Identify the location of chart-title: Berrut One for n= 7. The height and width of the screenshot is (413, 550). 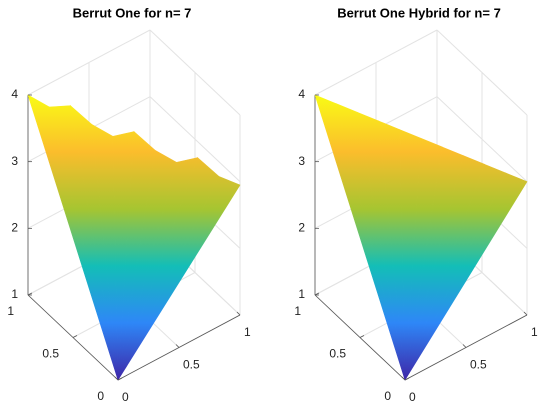
(132, 12).